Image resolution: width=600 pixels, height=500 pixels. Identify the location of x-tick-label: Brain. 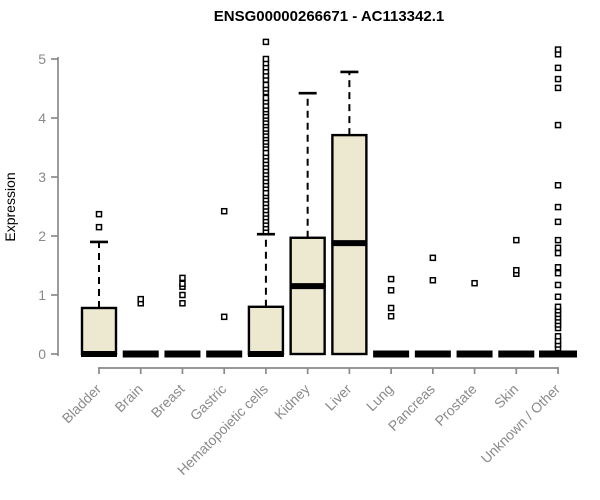
(128, 398).